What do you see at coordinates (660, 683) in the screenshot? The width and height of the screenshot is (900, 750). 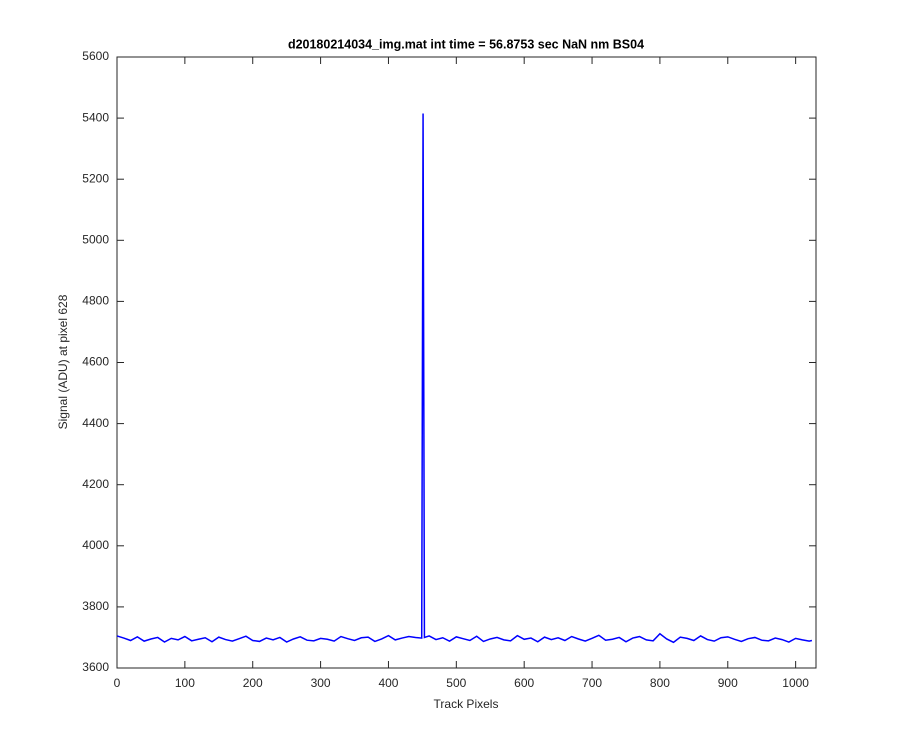 I see `x-tick-label: 800` at bounding box center [660, 683].